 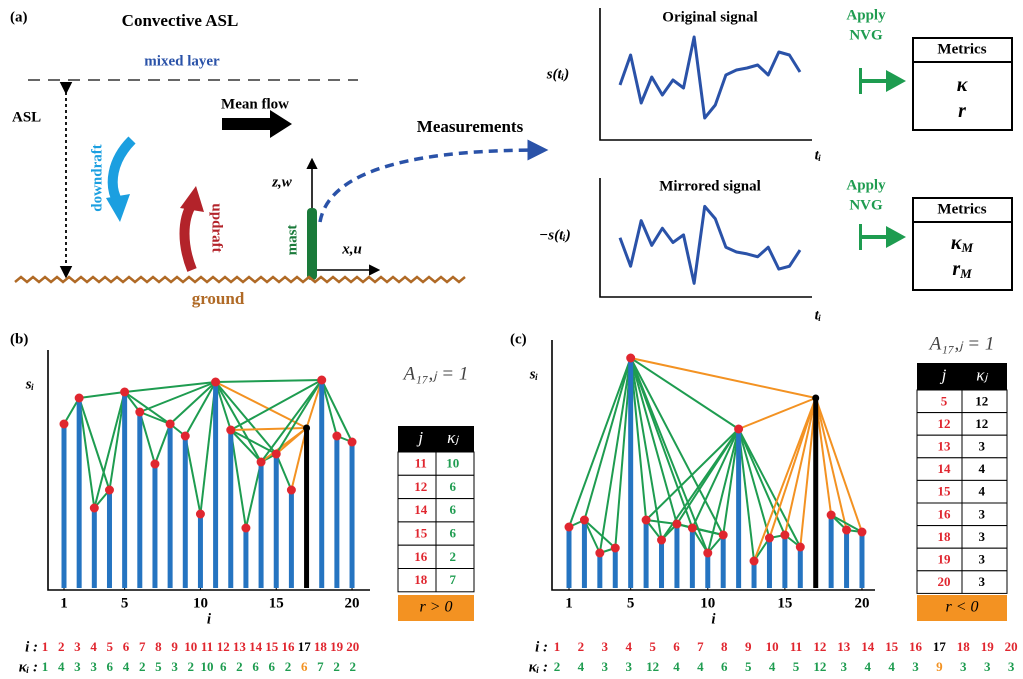 What do you see at coordinates (868, 646) in the screenshot?
I see `index-value: 14` at bounding box center [868, 646].